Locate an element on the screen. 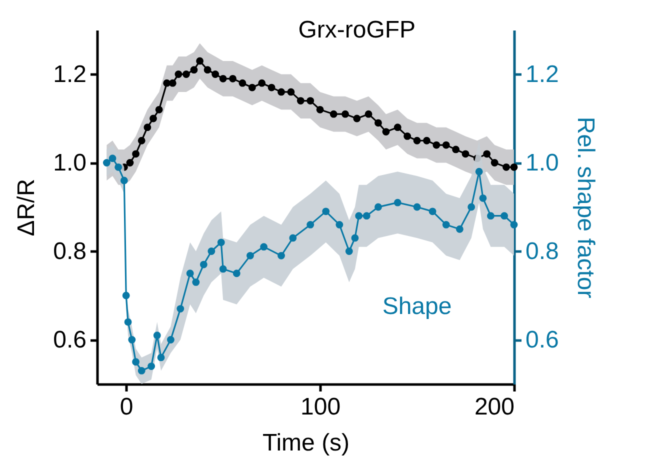 This screenshot has width=663, height=470. y-tick-label: 1.2 is located at coordinates (69, 74).